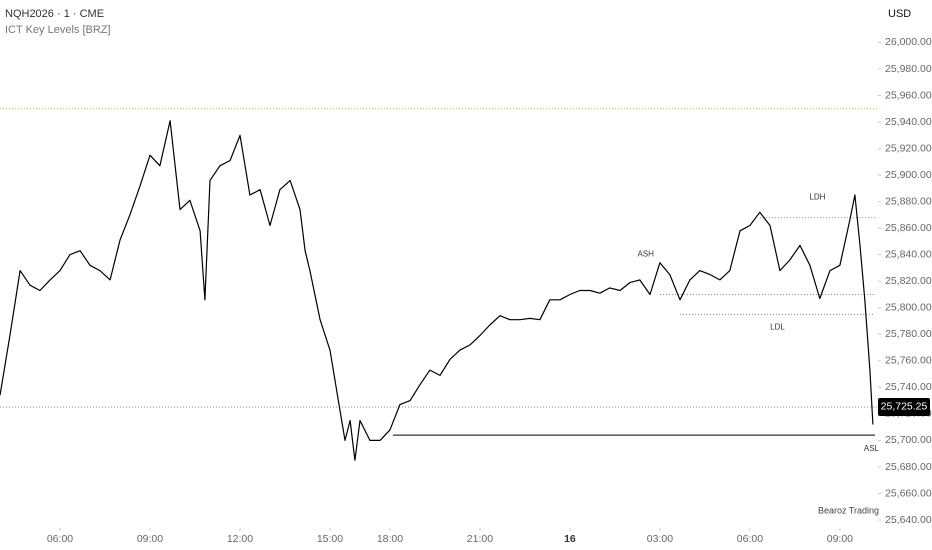  What do you see at coordinates (908, 201) in the screenshot?
I see `y-tick-label: 25,880.00` at bounding box center [908, 201].